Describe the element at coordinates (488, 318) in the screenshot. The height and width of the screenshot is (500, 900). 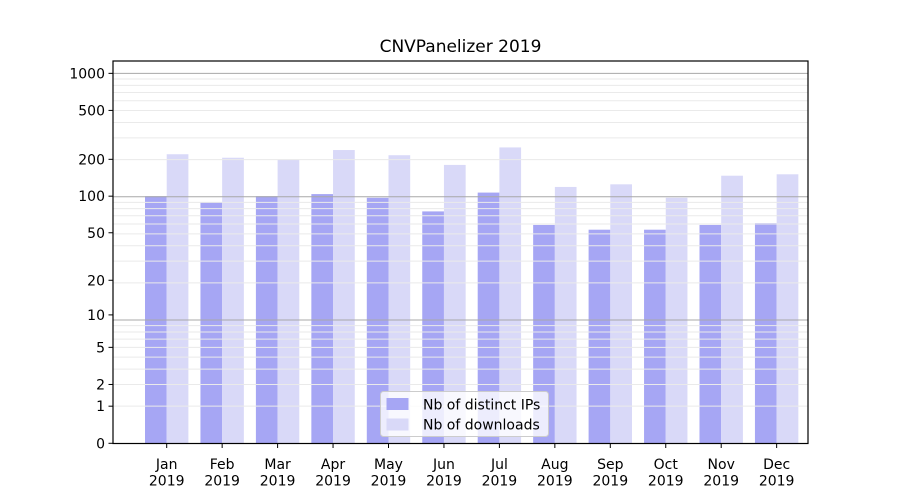
I see `bar-jul-distinct-ips` at that location.